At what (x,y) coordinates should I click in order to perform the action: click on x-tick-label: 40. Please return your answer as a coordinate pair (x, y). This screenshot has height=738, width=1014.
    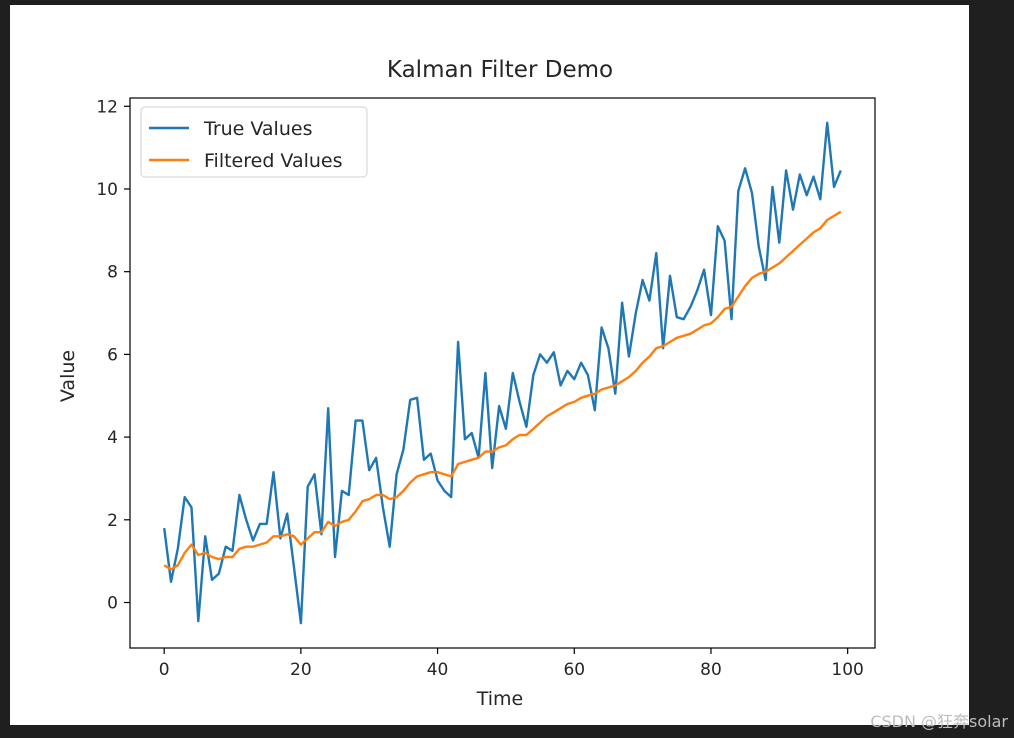
    Looking at the image, I should click on (438, 670).